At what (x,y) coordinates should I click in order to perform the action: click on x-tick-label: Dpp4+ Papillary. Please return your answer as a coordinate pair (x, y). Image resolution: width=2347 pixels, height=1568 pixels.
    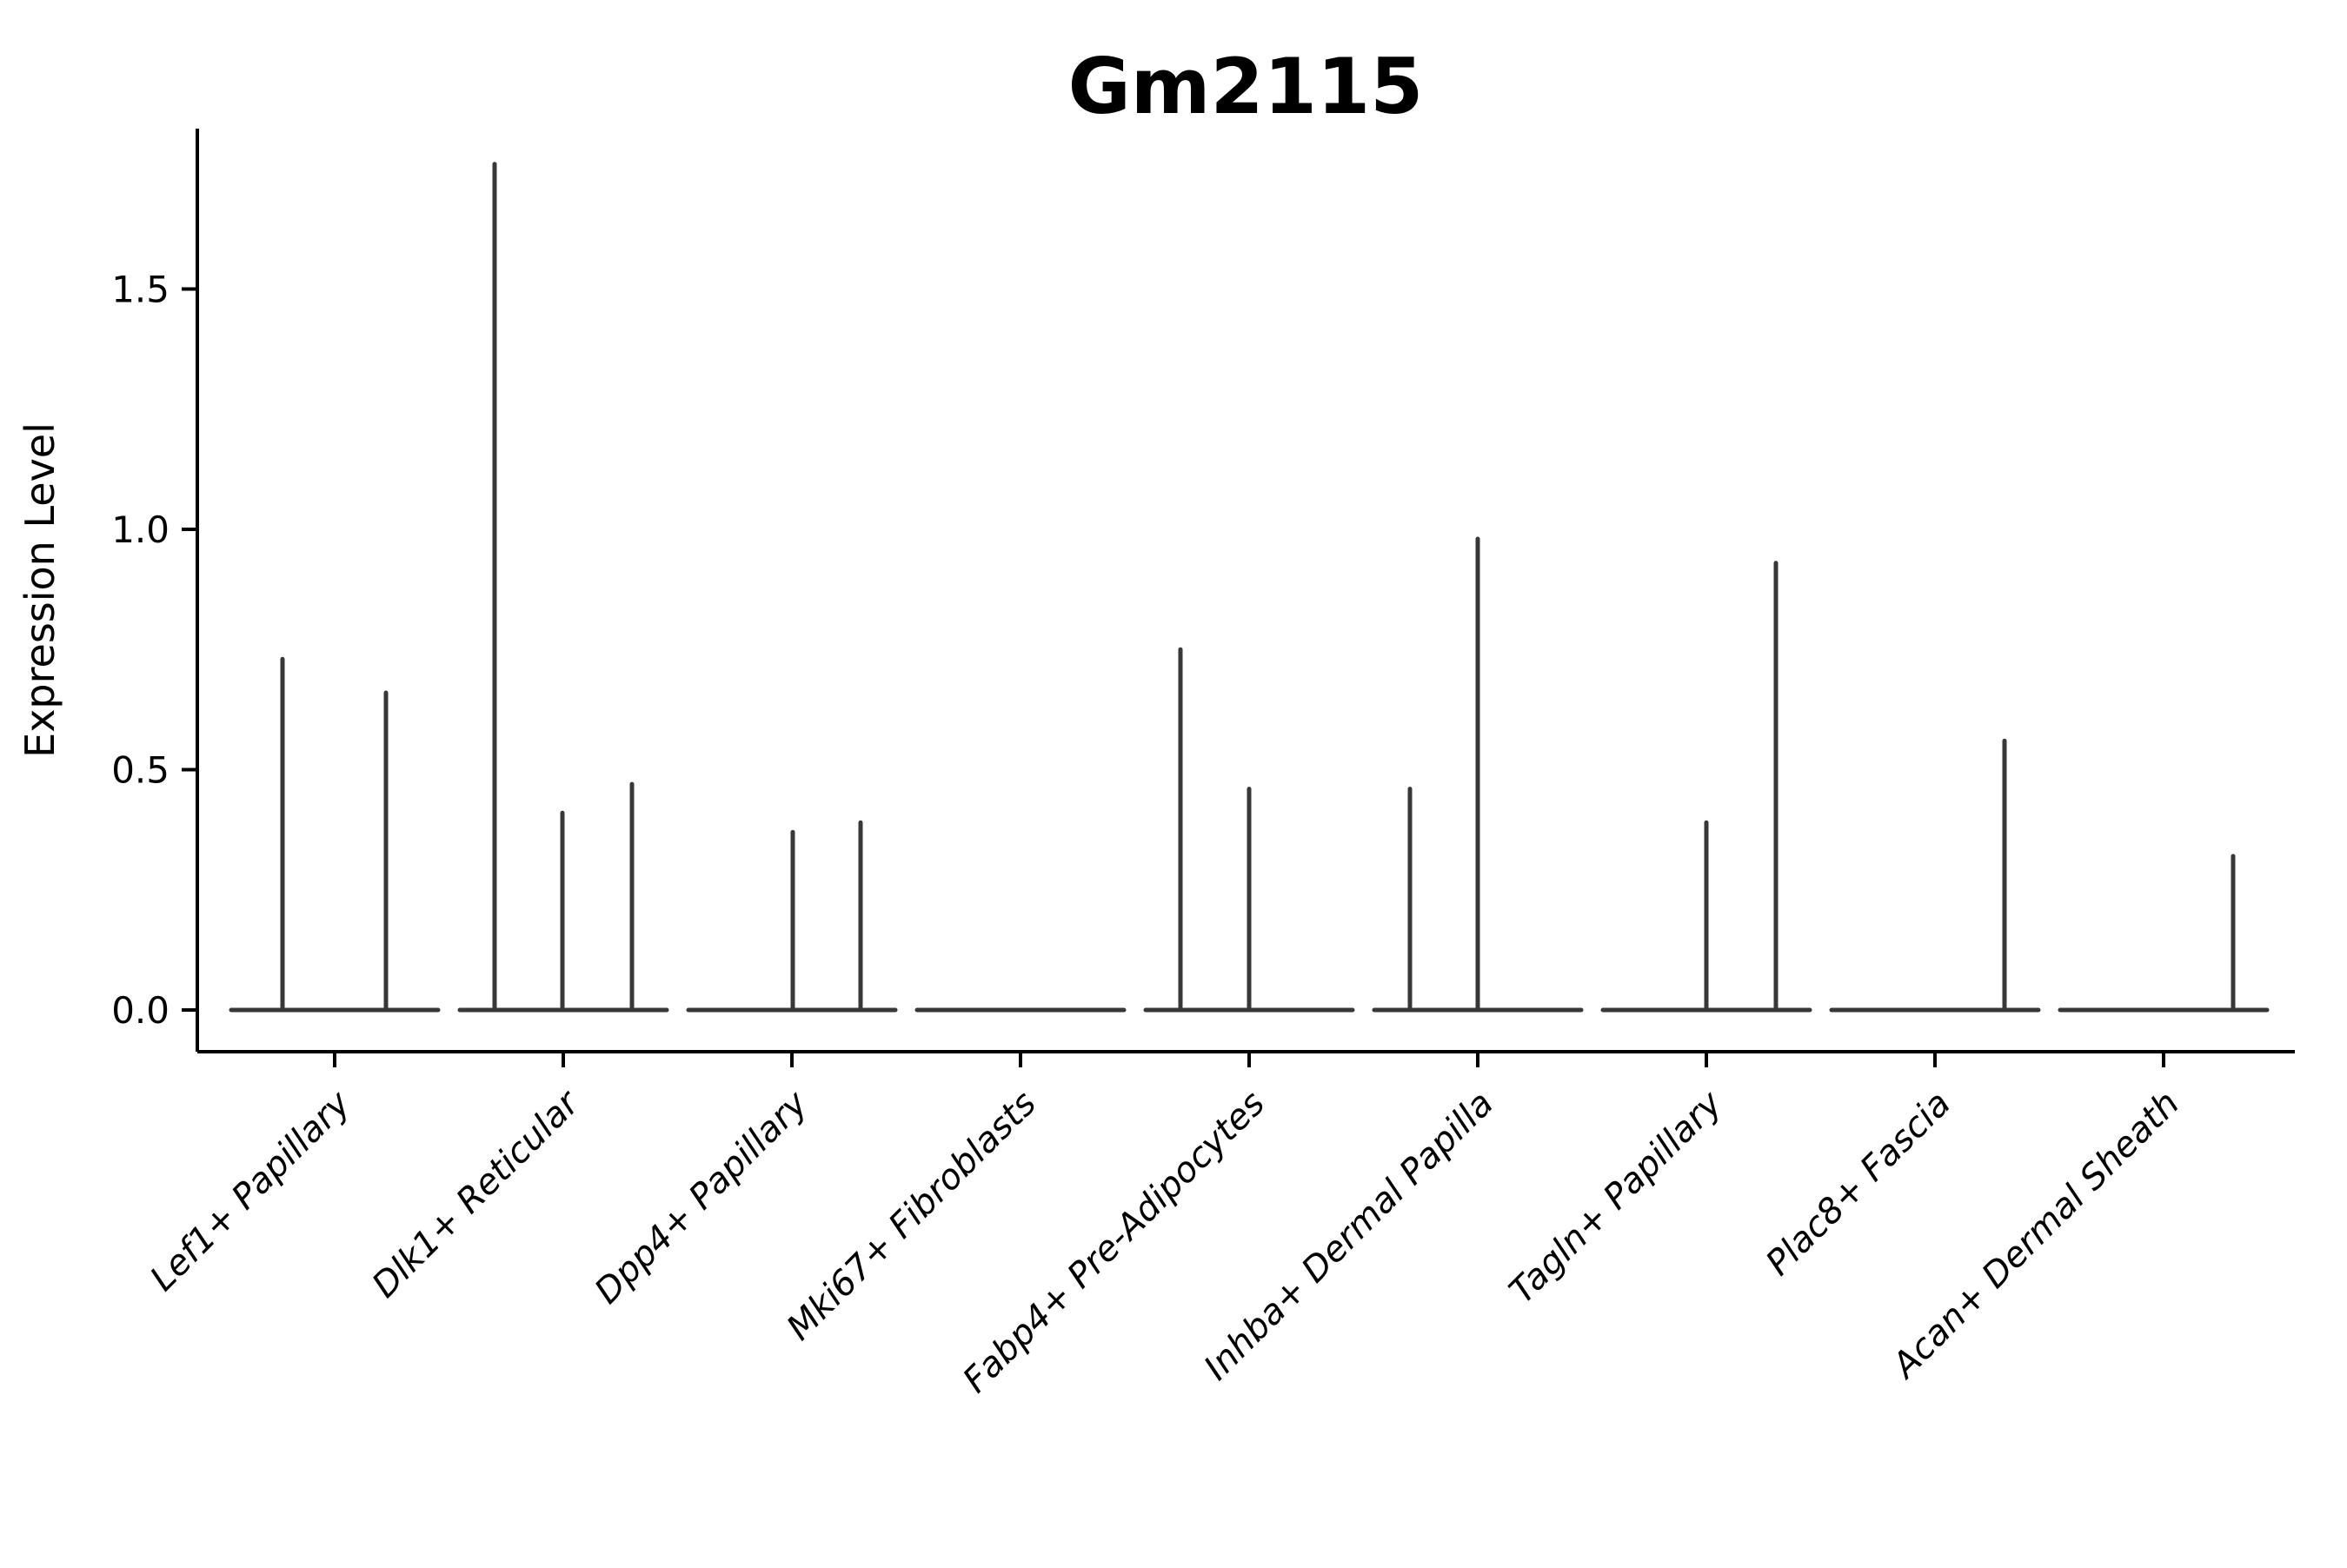
    Looking at the image, I should click on (702, 1197).